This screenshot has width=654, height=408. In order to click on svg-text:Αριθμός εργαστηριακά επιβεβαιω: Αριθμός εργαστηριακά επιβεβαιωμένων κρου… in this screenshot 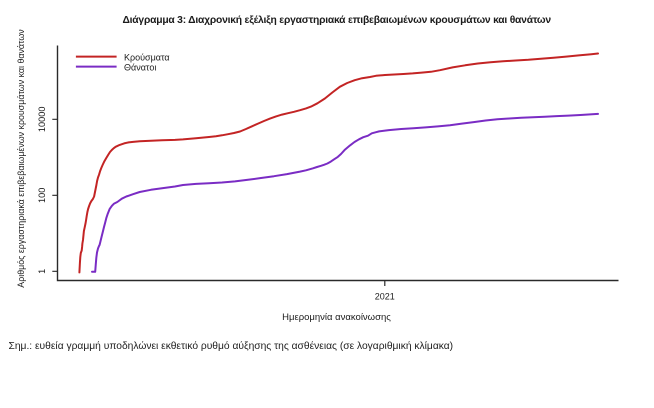, I will do `click(21, 158)`.